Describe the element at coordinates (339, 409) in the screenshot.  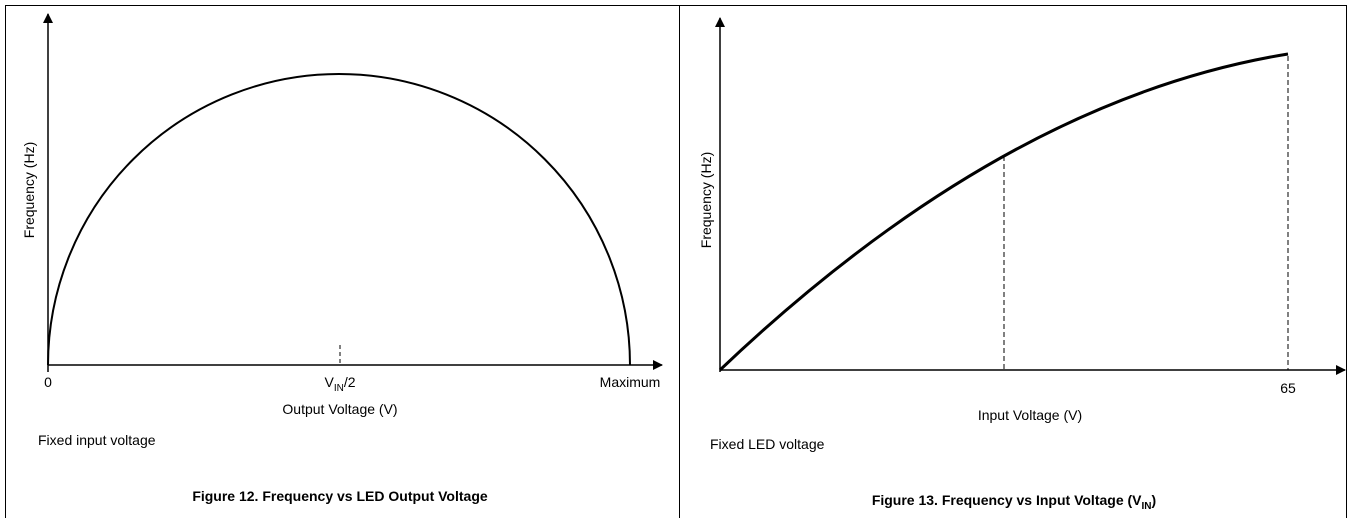
I see `x-label: Output Voltage (V)` at that location.